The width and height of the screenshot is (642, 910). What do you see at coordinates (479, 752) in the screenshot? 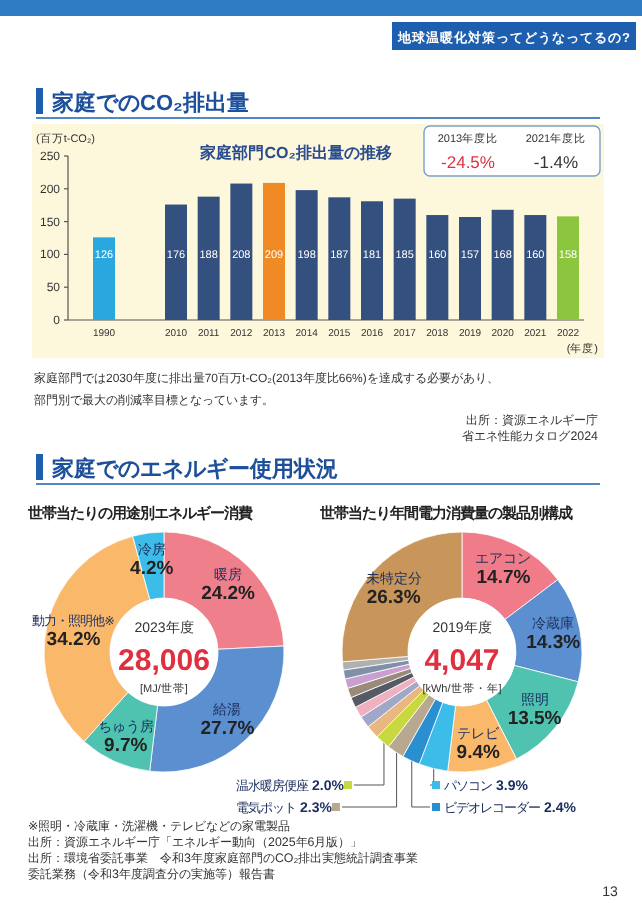
I see `data-label: 9.4%` at bounding box center [479, 752].